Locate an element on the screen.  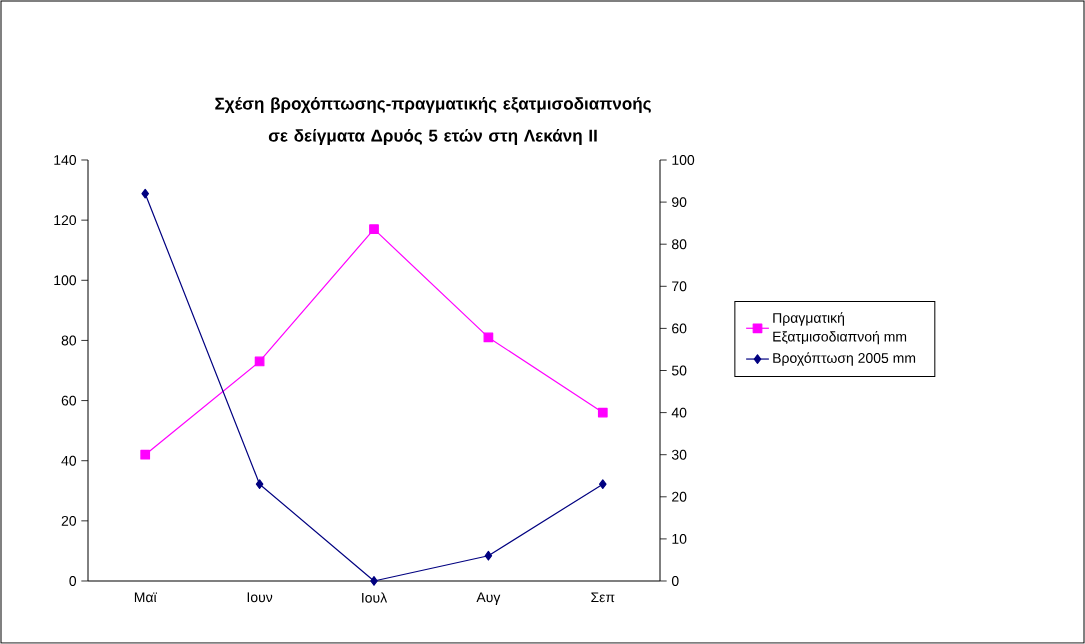
y2-tick-label: 10 is located at coordinates (679, 538).